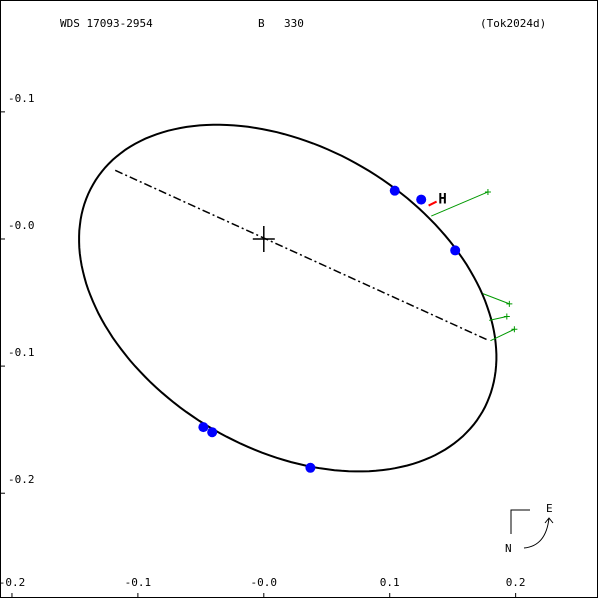 This screenshot has height=600, width=600. What do you see at coordinates (12, 582) in the screenshot?
I see `x-tick-label: -0.2` at bounding box center [12, 582].